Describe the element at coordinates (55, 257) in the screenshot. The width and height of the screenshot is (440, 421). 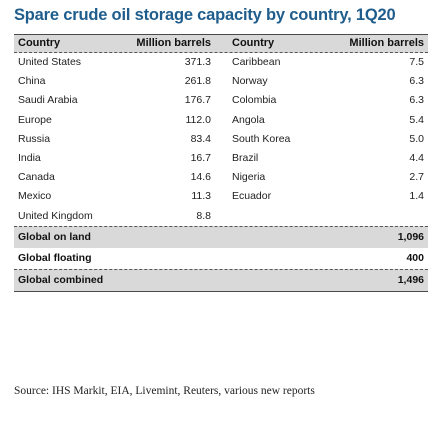
I see `summary-label: Global floating` at that location.